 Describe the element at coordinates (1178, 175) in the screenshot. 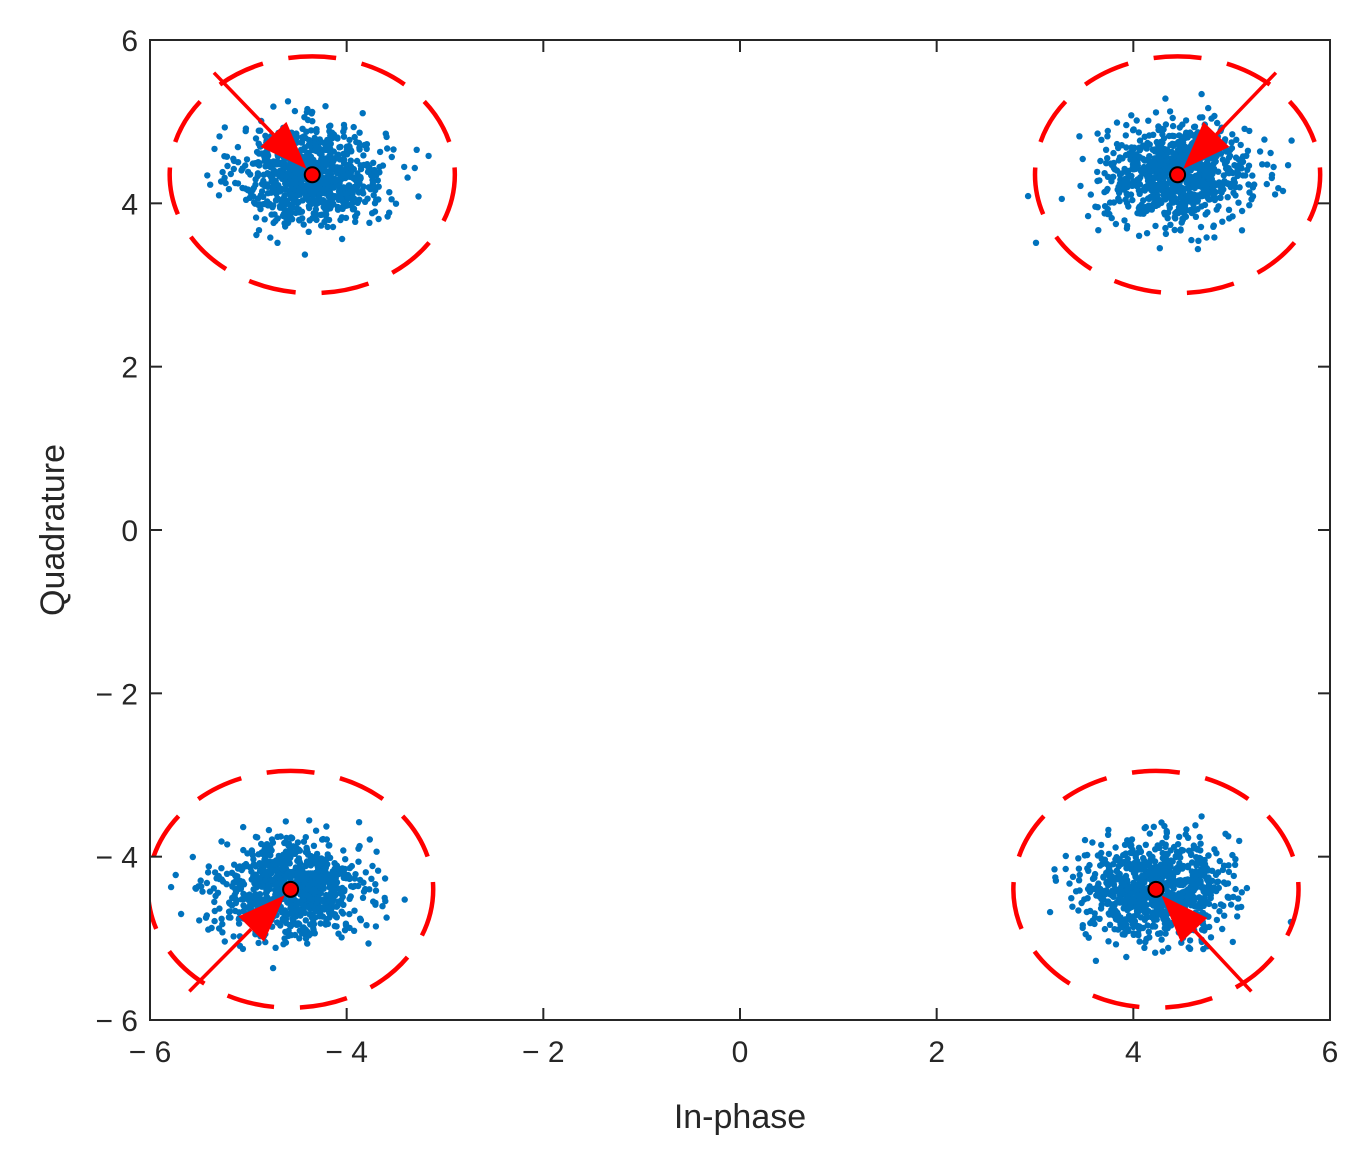

I see `cluster-center-marker` at that location.